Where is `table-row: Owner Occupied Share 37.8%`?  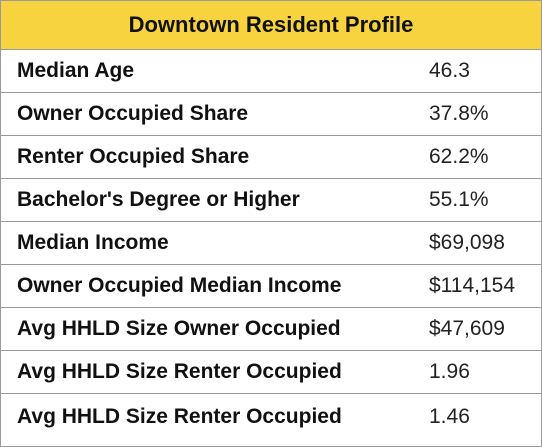 table-row: Owner Occupied Share 37.8% is located at coordinates (271, 114).